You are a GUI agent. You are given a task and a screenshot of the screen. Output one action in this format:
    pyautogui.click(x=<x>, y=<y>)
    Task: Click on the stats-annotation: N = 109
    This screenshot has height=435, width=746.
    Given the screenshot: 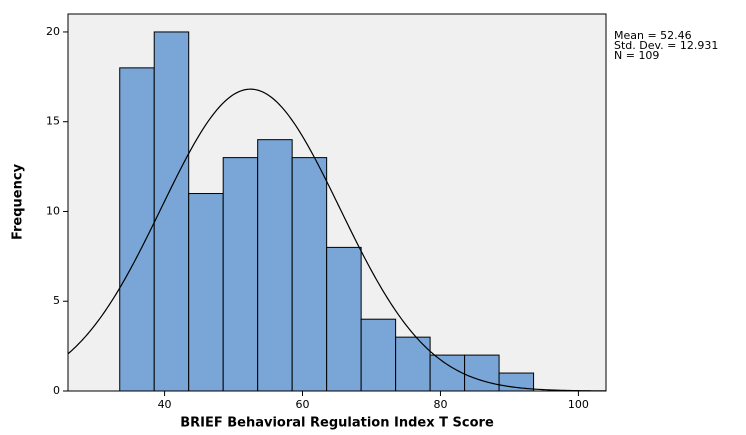 What is the action you would take?
    pyautogui.click(x=636, y=55)
    